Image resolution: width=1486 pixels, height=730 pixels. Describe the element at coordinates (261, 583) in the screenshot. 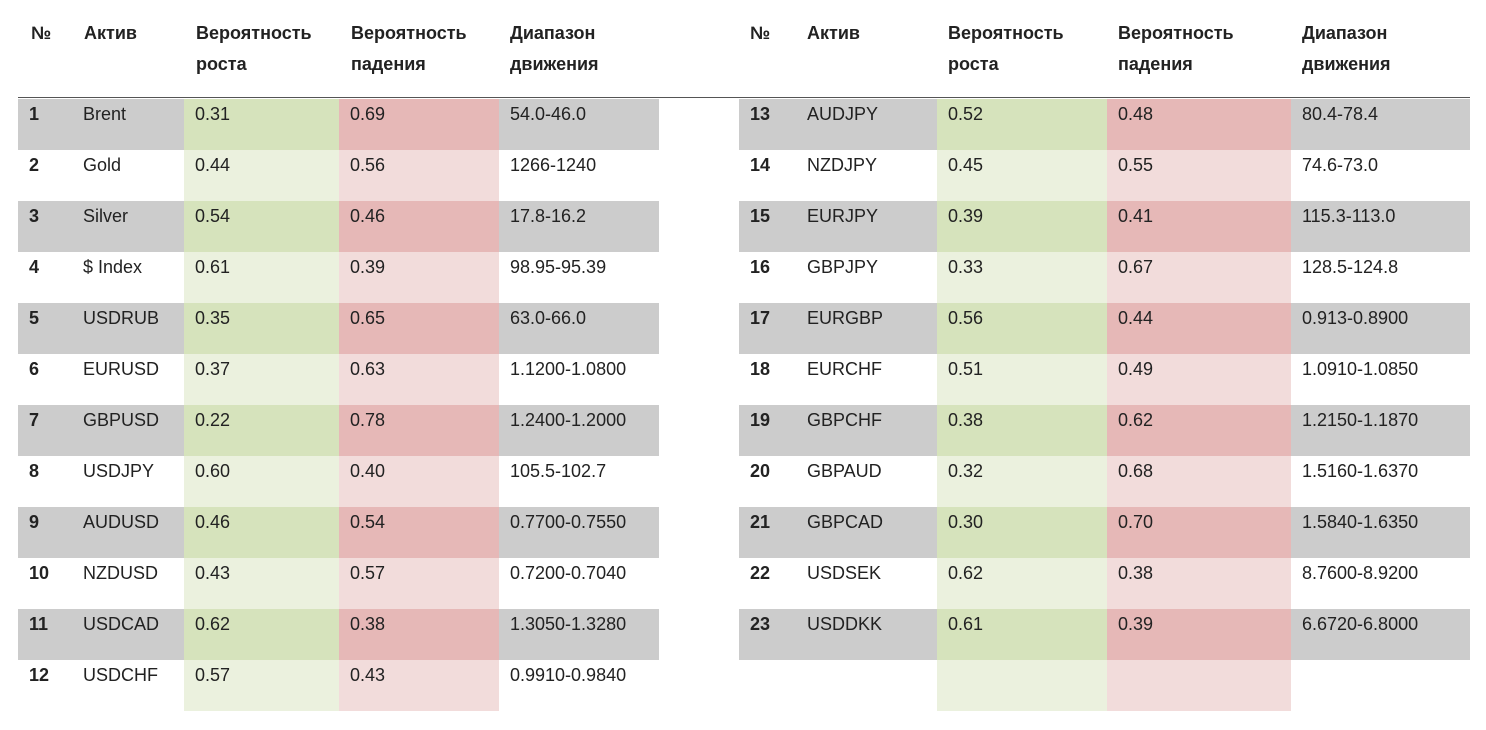

I see `growth-probability: 0.43` at that location.